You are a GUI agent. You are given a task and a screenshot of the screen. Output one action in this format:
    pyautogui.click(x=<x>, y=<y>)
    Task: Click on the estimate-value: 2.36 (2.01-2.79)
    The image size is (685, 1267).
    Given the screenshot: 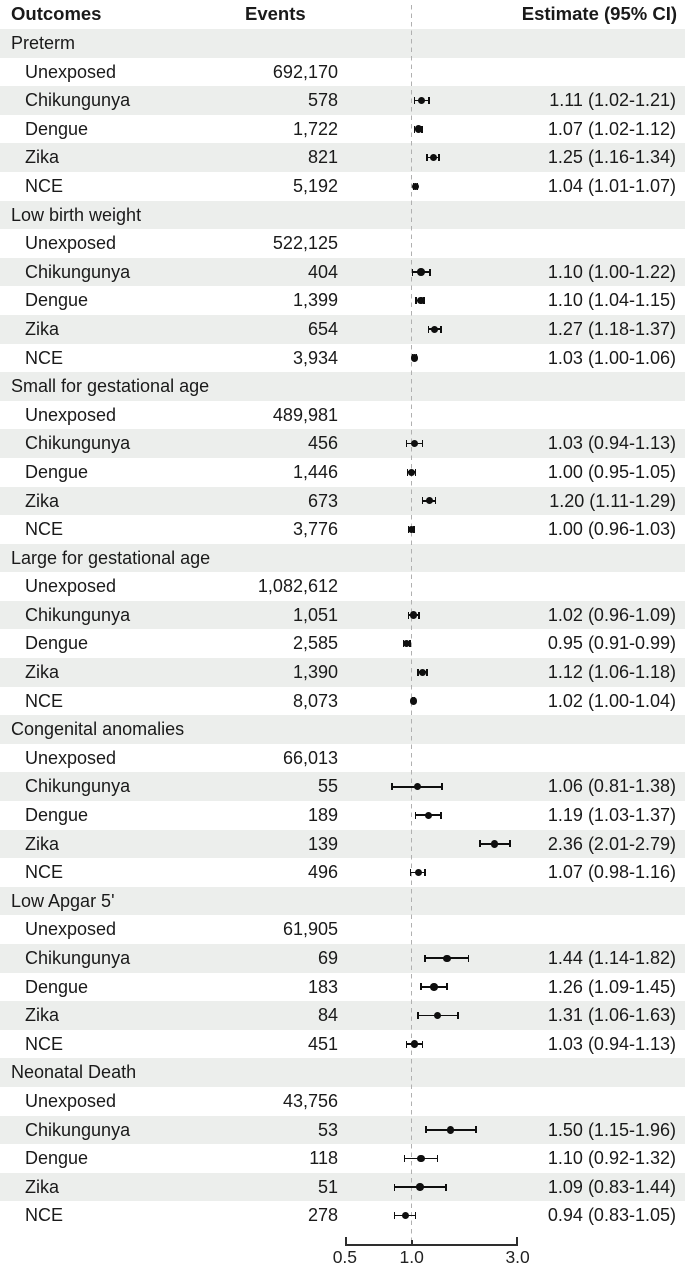 What is the action you would take?
    pyautogui.click(x=611, y=843)
    